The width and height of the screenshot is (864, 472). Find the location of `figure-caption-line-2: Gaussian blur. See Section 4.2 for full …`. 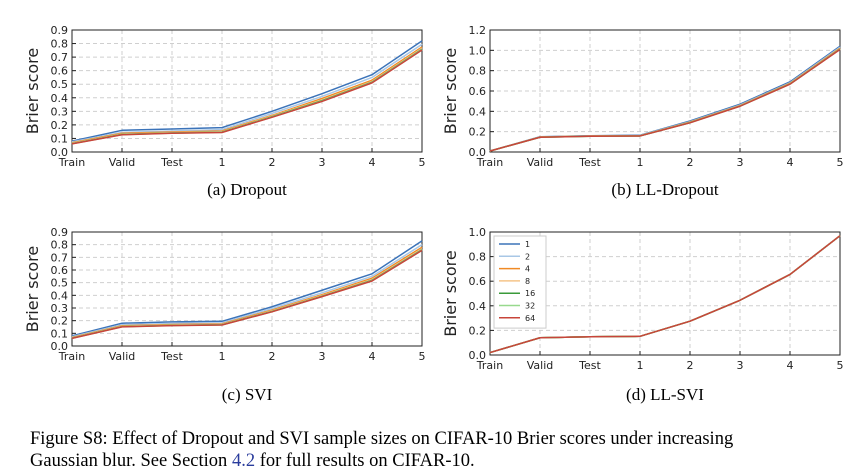

figure-caption-line-2: Gaussian blur. See Section 4.2 for full … is located at coordinates (445, 461).